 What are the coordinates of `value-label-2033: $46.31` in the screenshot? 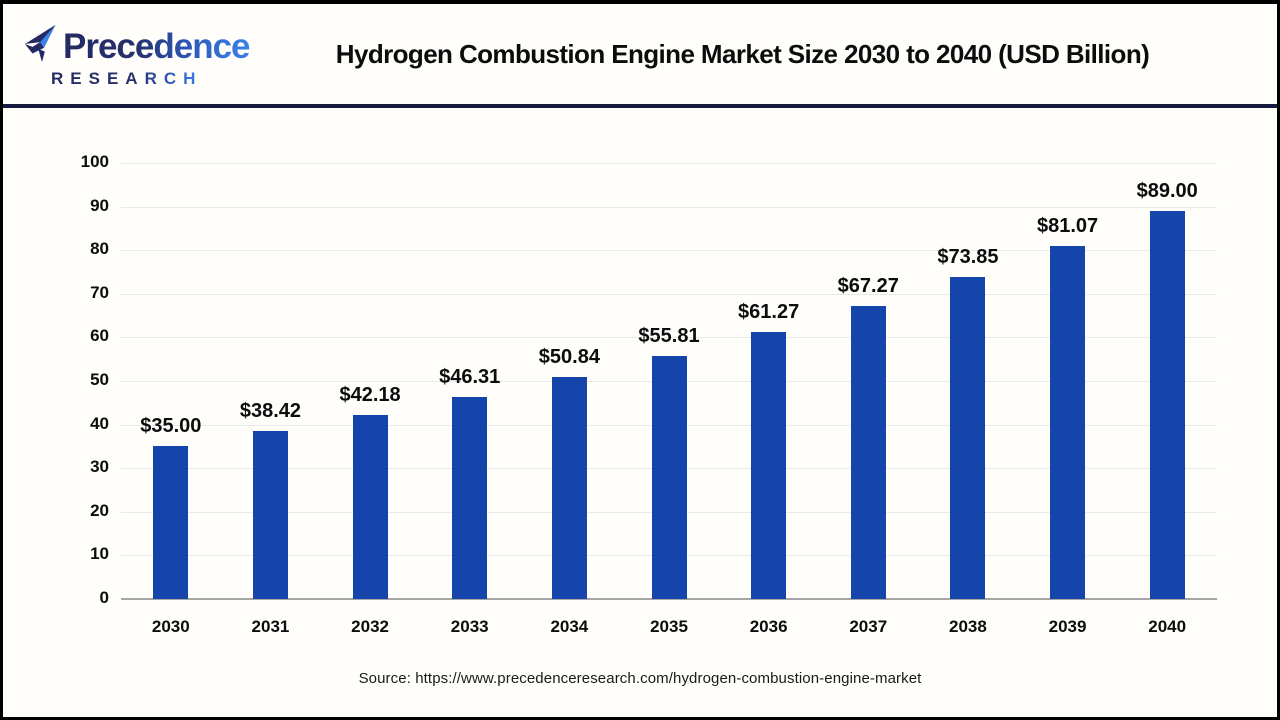 It's located at (470, 377).